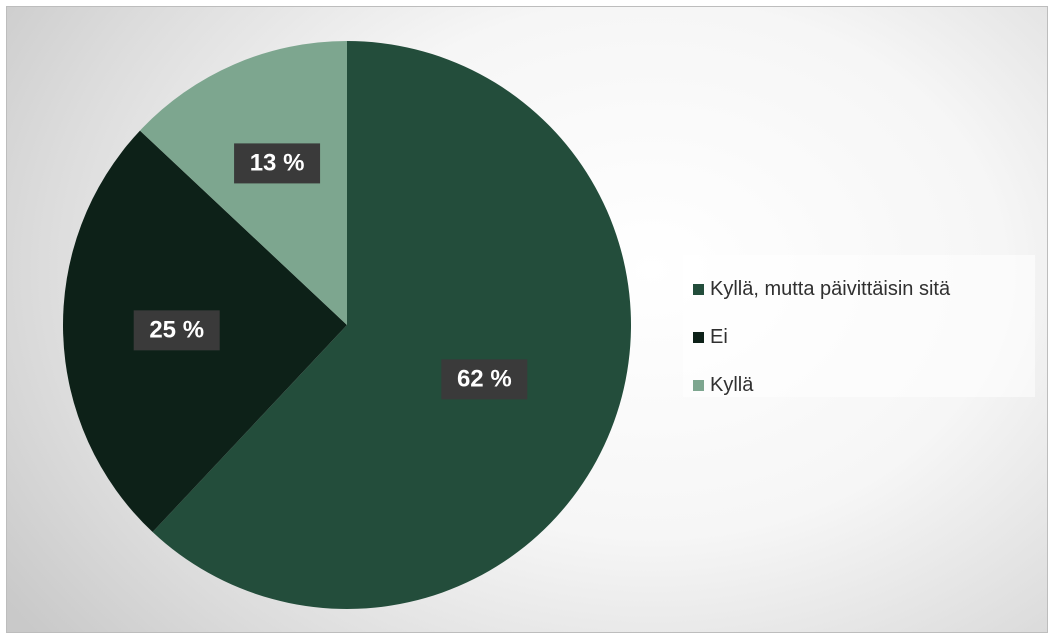 The height and width of the screenshot is (639, 1054). I want to click on legend: Kyllä, mutta päivittäisin sitä Ei Kyllä, so click(859, 326).